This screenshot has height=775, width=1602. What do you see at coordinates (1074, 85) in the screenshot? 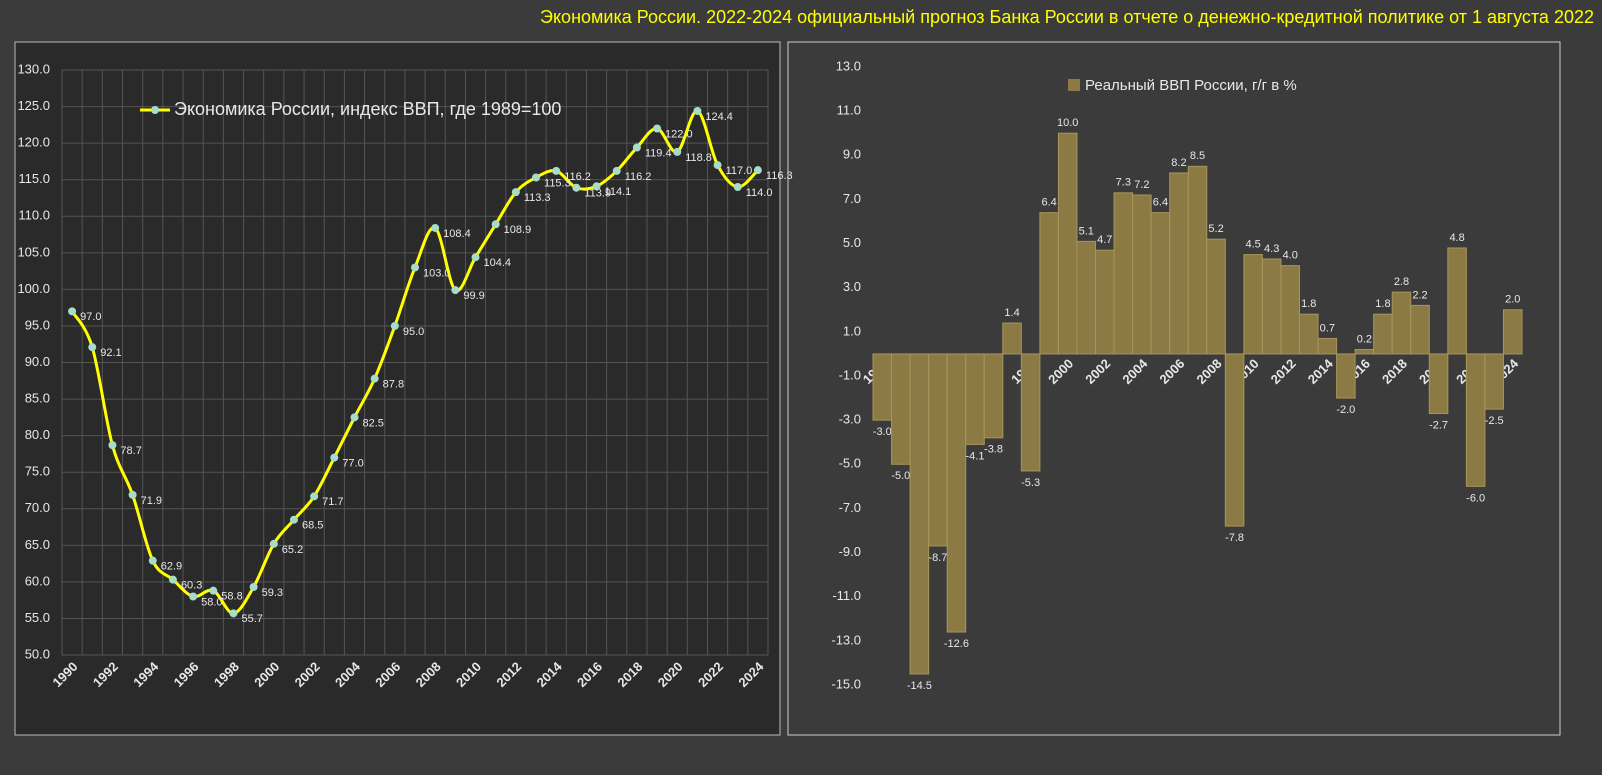
I see `legend-swatch` at bounding box center [1074, 85].